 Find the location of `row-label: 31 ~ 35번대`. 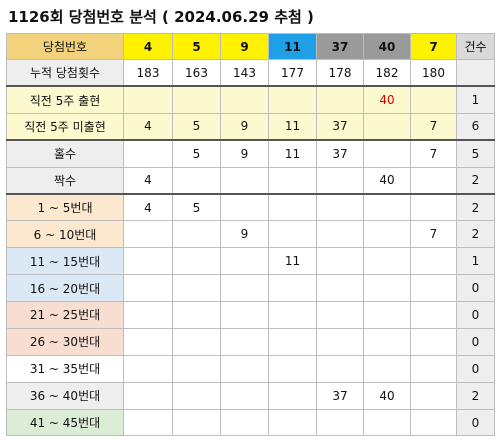

row-label: 31 ~ 35번대 is located at coordinates (65, 368).